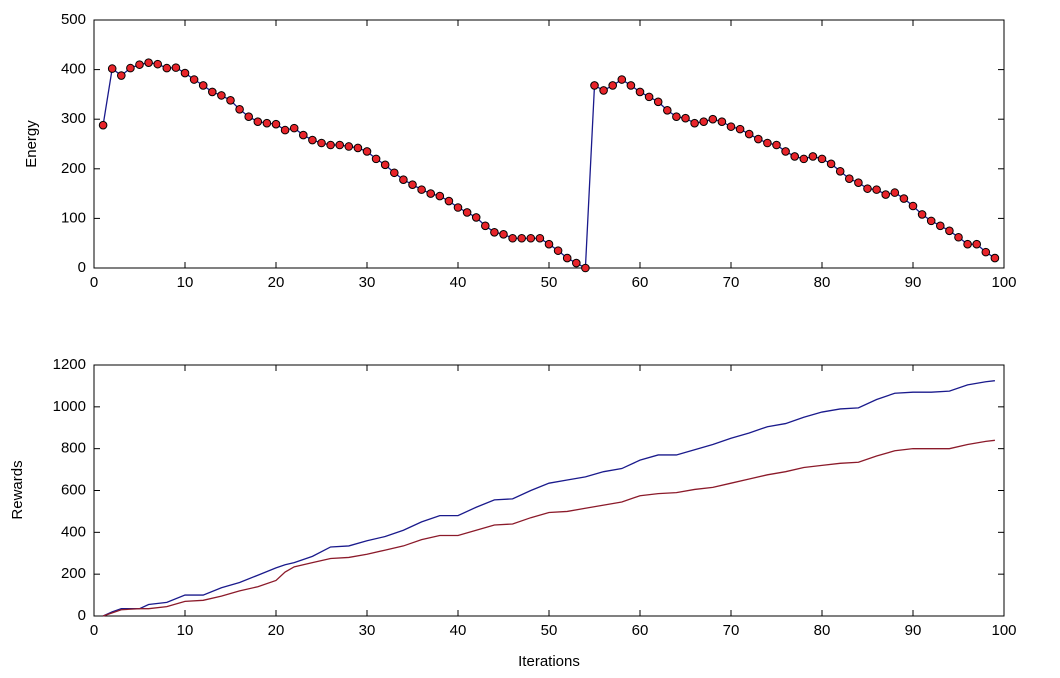  What do you see at coordinates (73, 448) in the screenshot?
I see `y-tick-label: 800` at bounding box center [73, 448].